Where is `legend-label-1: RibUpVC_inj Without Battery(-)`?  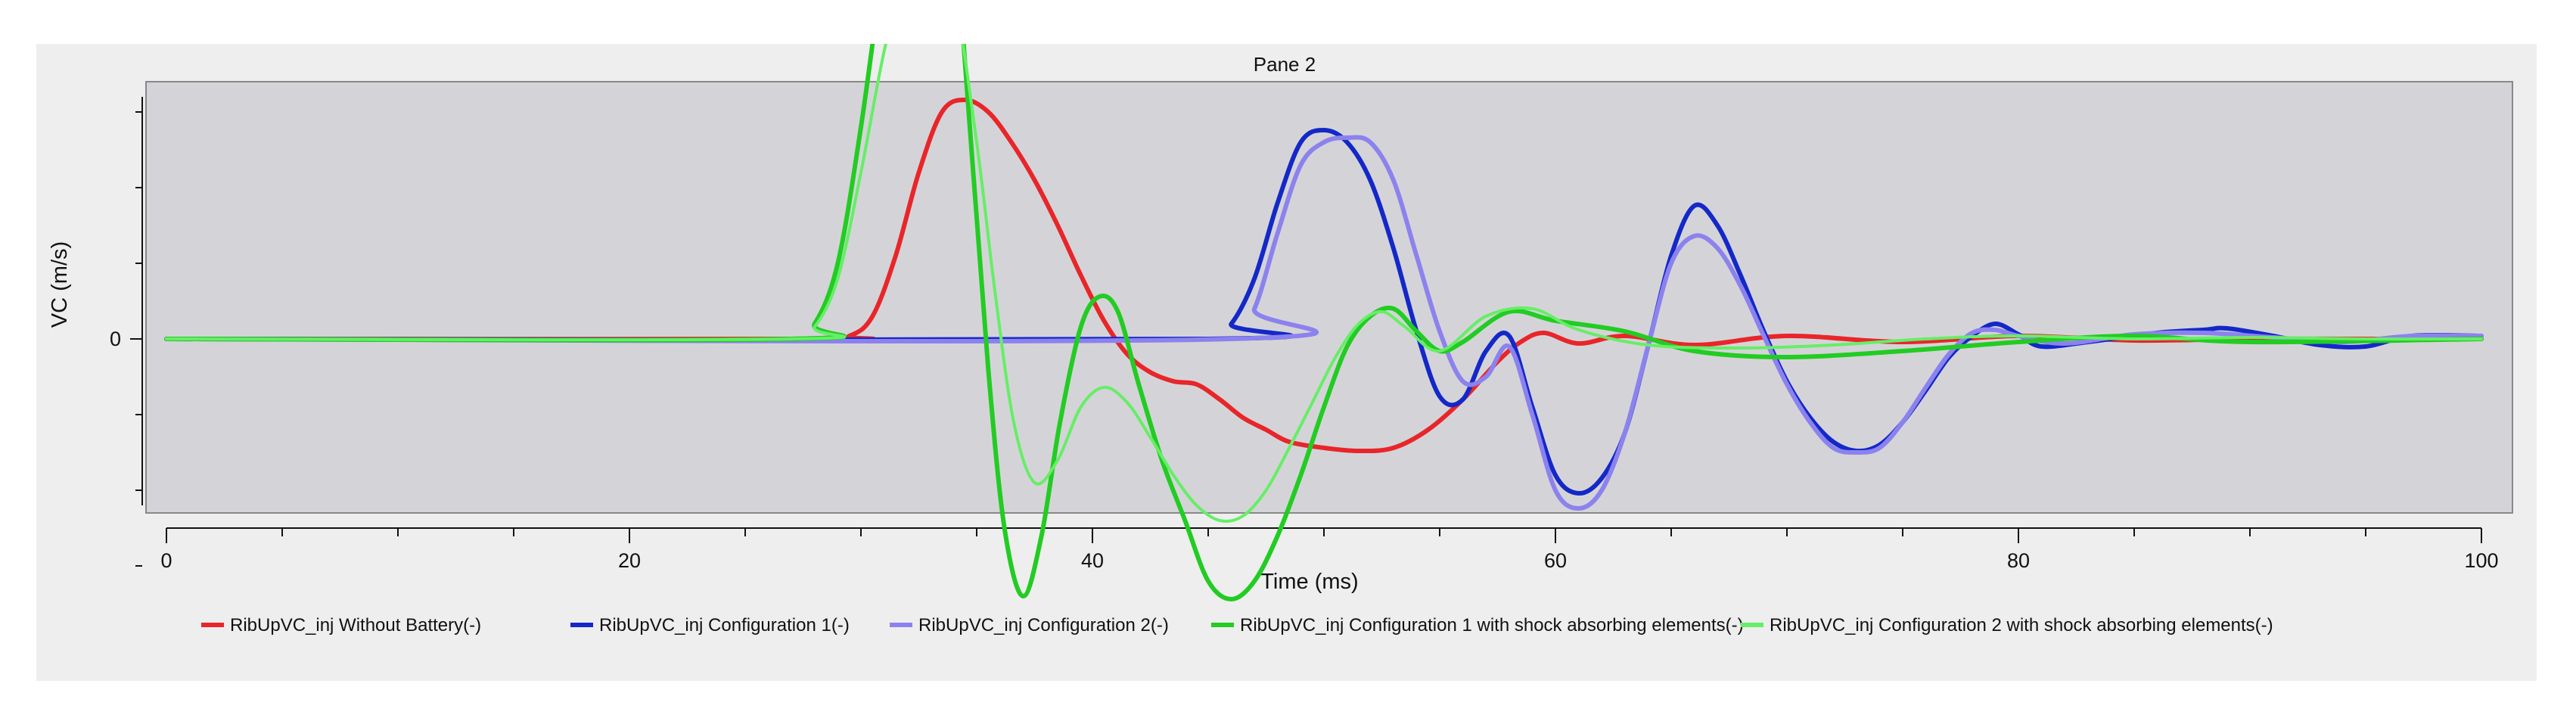 legend-label-1: RibUpVC_inj Without Battery(-) is located at coordinates (355, 626).